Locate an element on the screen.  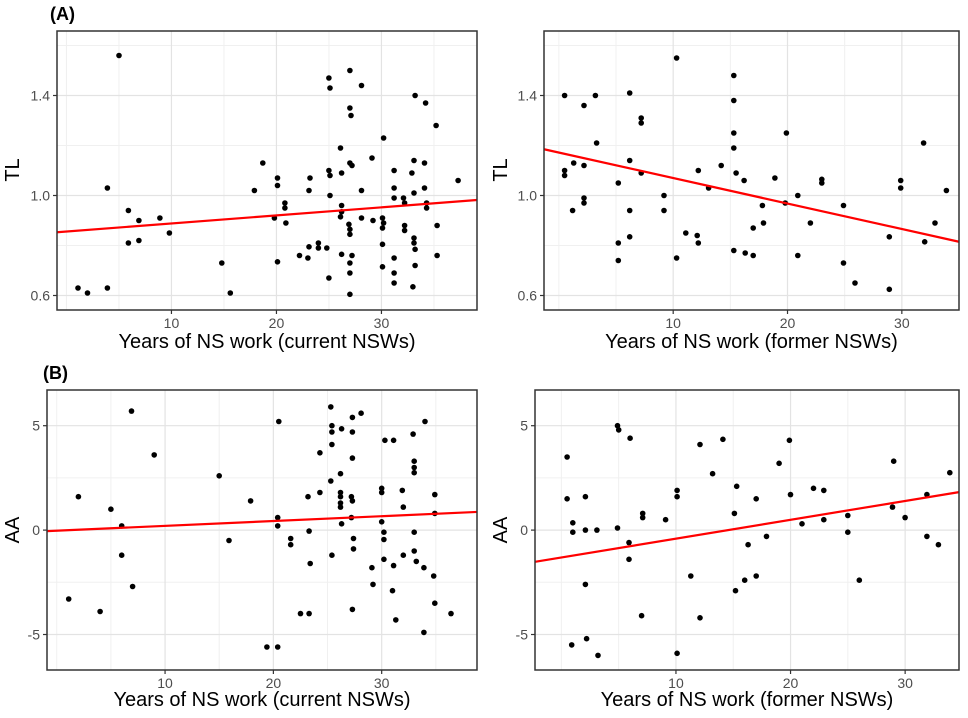
x-axis-title-aa-current: Years of NS work (current NSWs) is located at coordinates (262, 700).